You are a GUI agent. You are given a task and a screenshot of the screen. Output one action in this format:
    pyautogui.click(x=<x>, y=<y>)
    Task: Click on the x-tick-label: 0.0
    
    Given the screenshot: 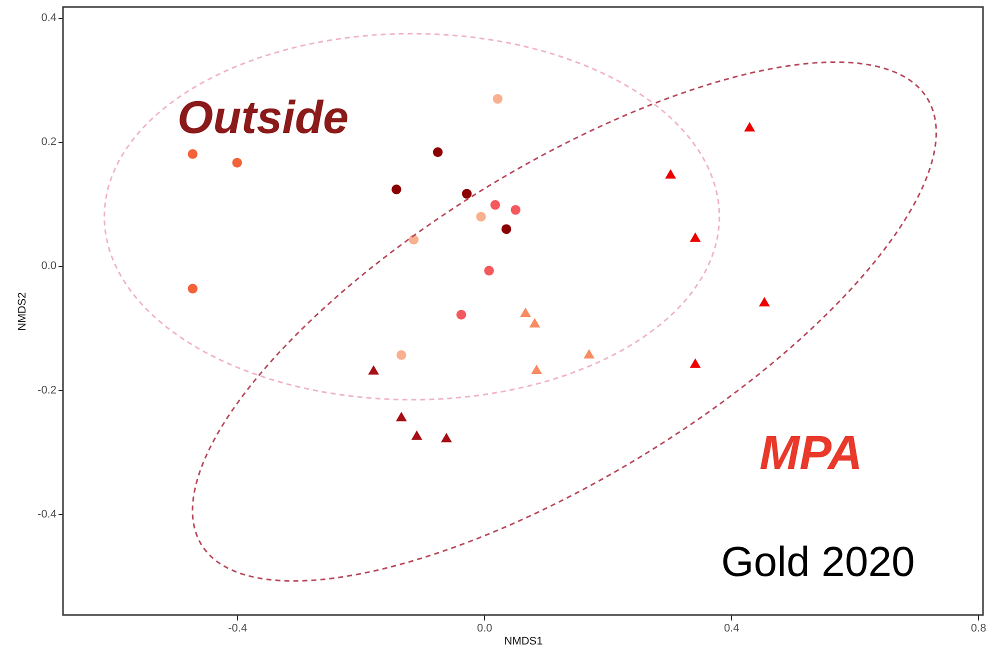 What is the action you would take?
    pyautogui.click(x=484, y=628)
    